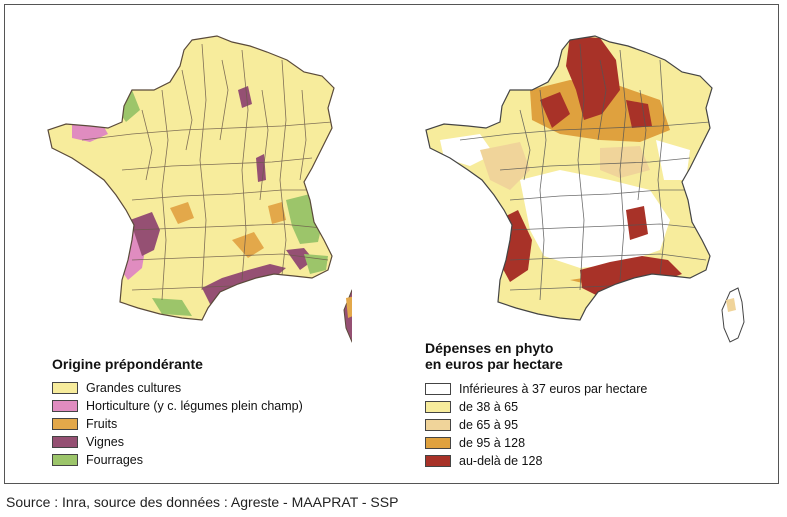  Describe the element at coordinates (492, 443) in the screenshot. I see `legend-label: de 95 à 128` at that location.